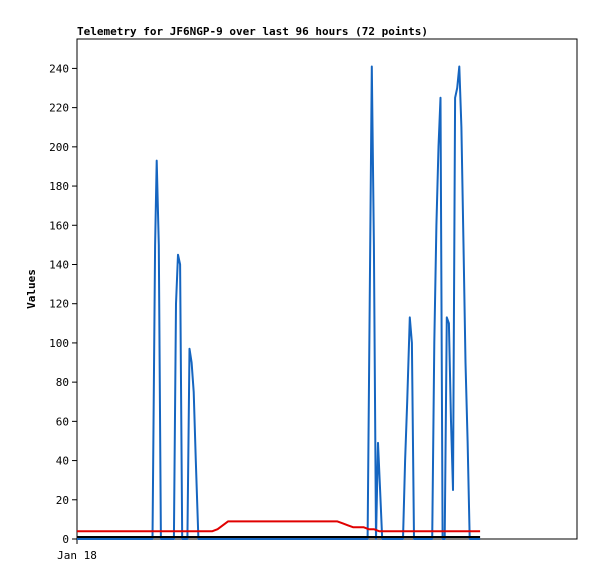  I want to click on y-tick-label: 140, so click(59, 264).